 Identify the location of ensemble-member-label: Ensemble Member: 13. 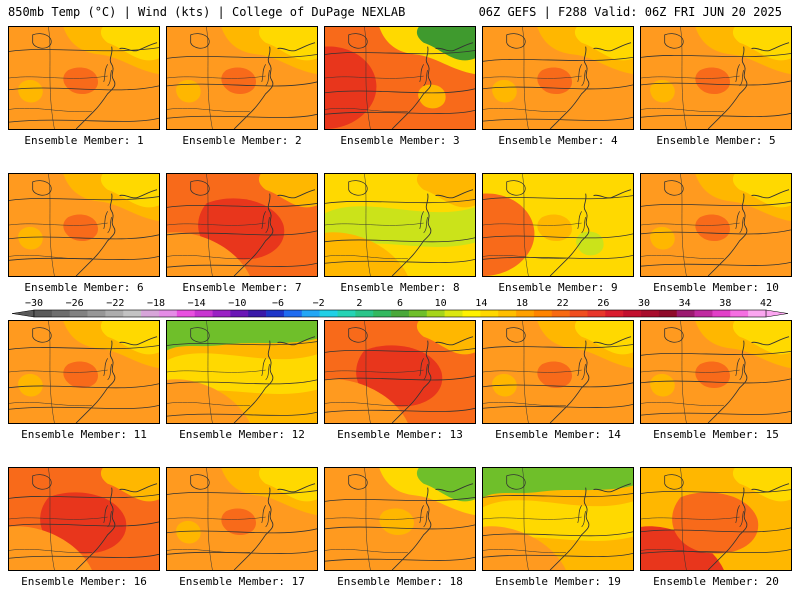
(400, 434).